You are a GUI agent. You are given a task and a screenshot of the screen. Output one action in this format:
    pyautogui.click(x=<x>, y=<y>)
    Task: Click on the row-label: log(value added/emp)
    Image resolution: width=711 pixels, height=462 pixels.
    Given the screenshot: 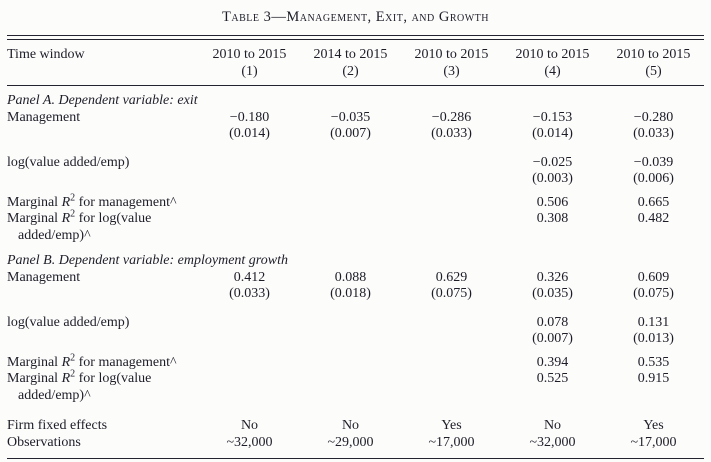 What is the action you would take?
    pyautogui.click(x=68, y=162)
    